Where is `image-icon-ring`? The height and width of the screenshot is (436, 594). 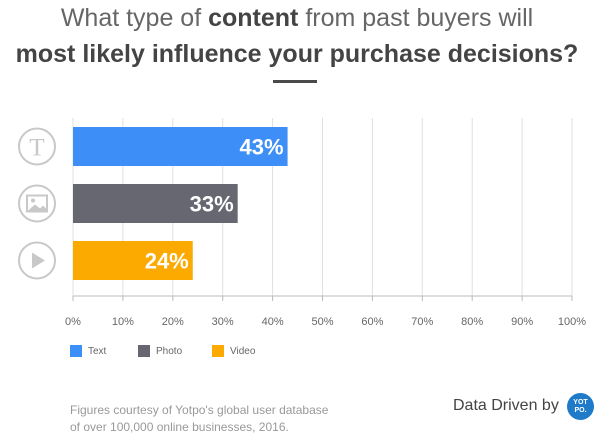 image-icon-ring is located at coordinates (37, 203).